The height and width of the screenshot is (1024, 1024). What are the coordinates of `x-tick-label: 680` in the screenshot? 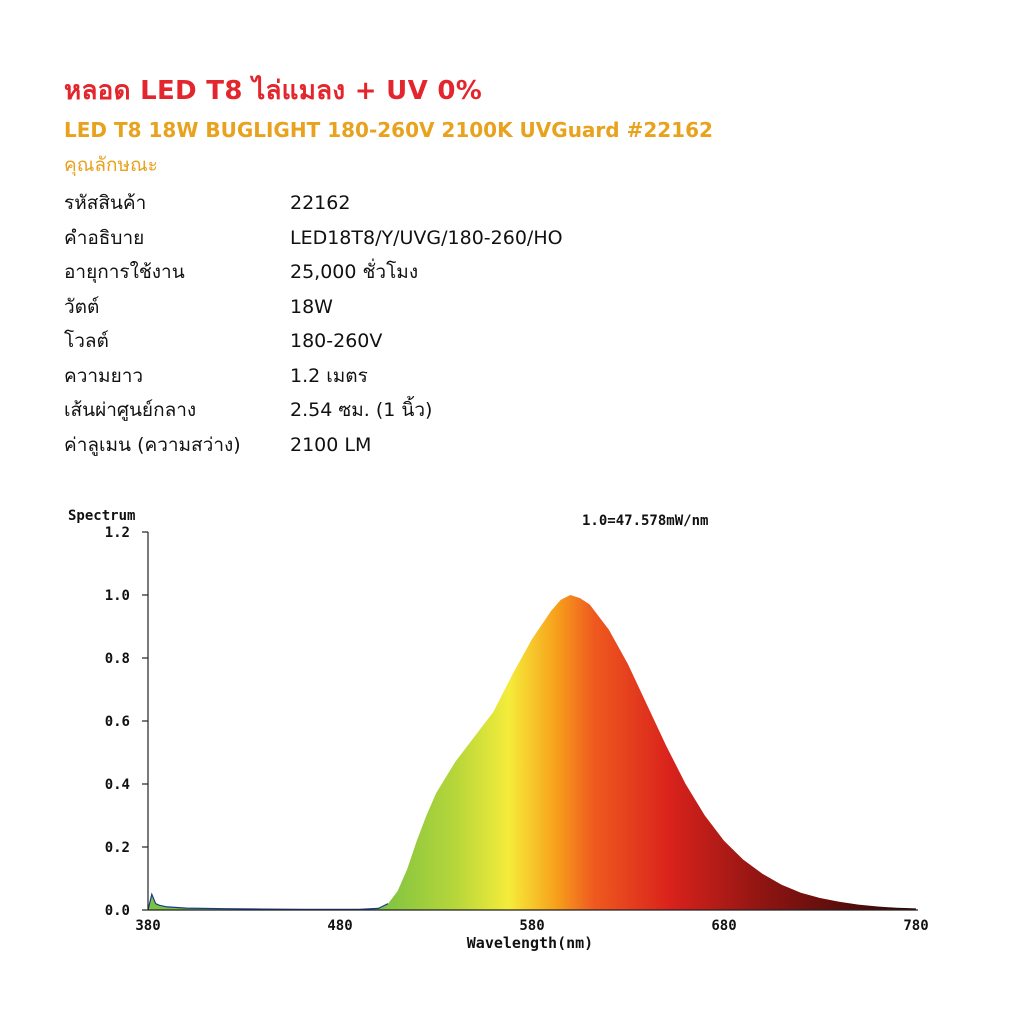 It's located at (723, 926).